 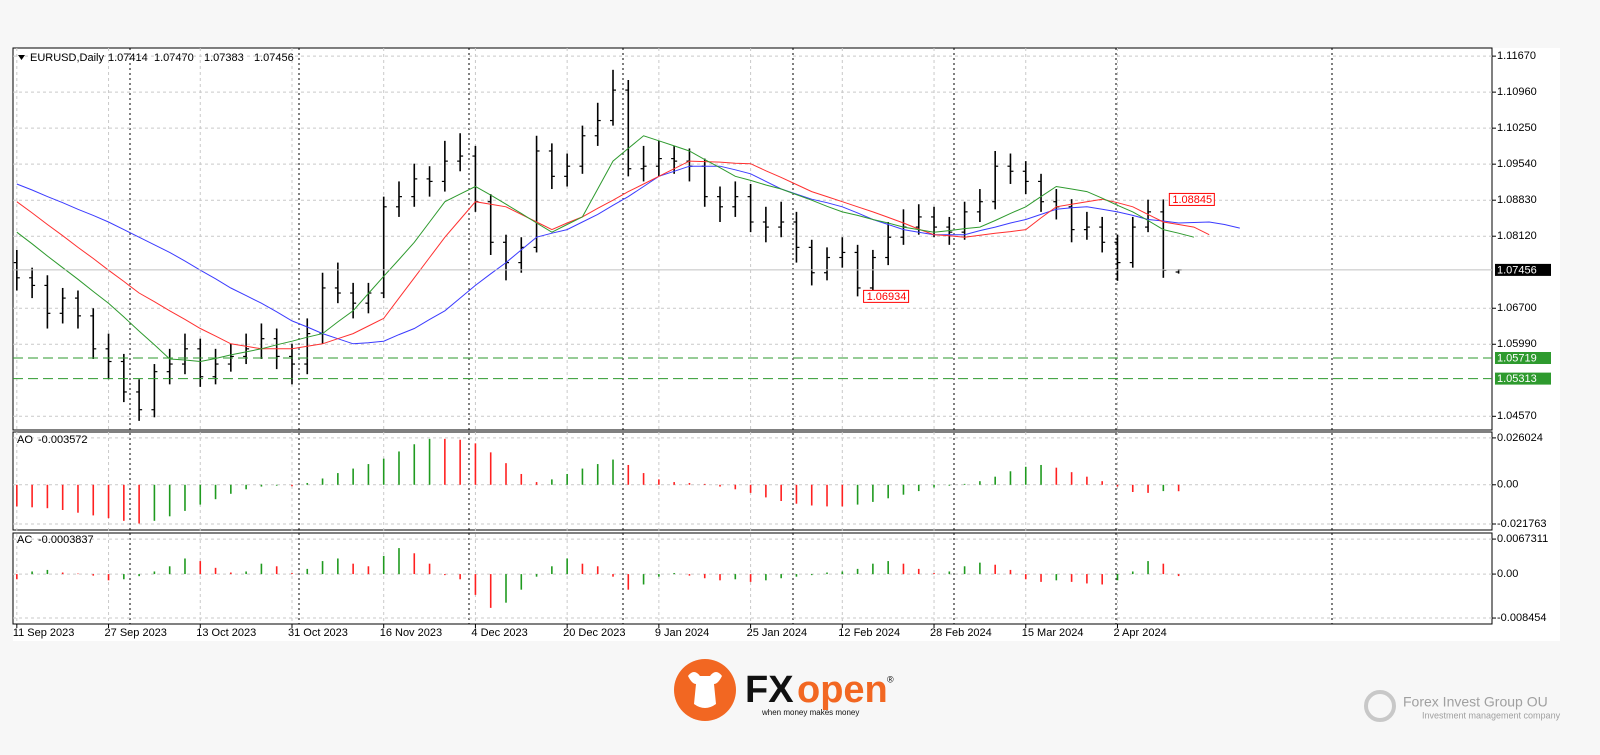 I want to click on logo-bull, so click(x=705, y=690).